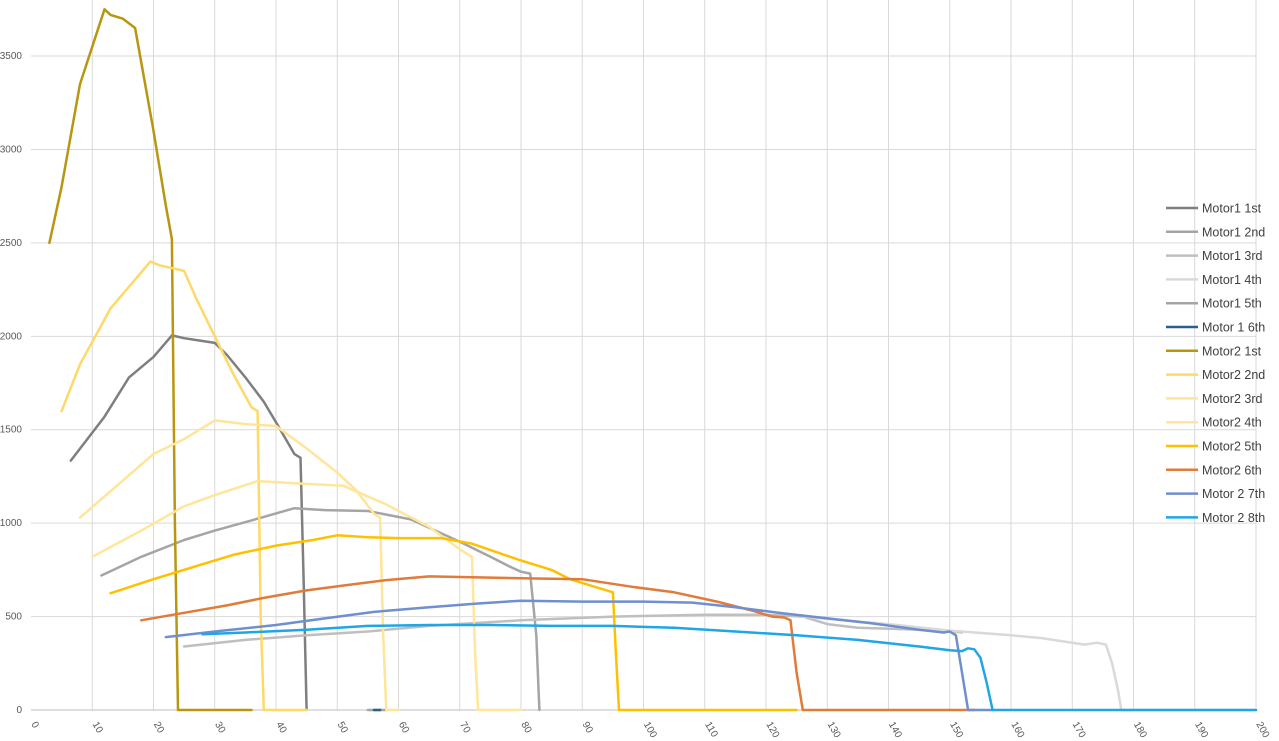 The width and height of the screenshot is (1279, 741). What do you see at coordinates (342, 728) in the screenshot?
I see `x-tick-label: 50` at bounding box center [342, 728].